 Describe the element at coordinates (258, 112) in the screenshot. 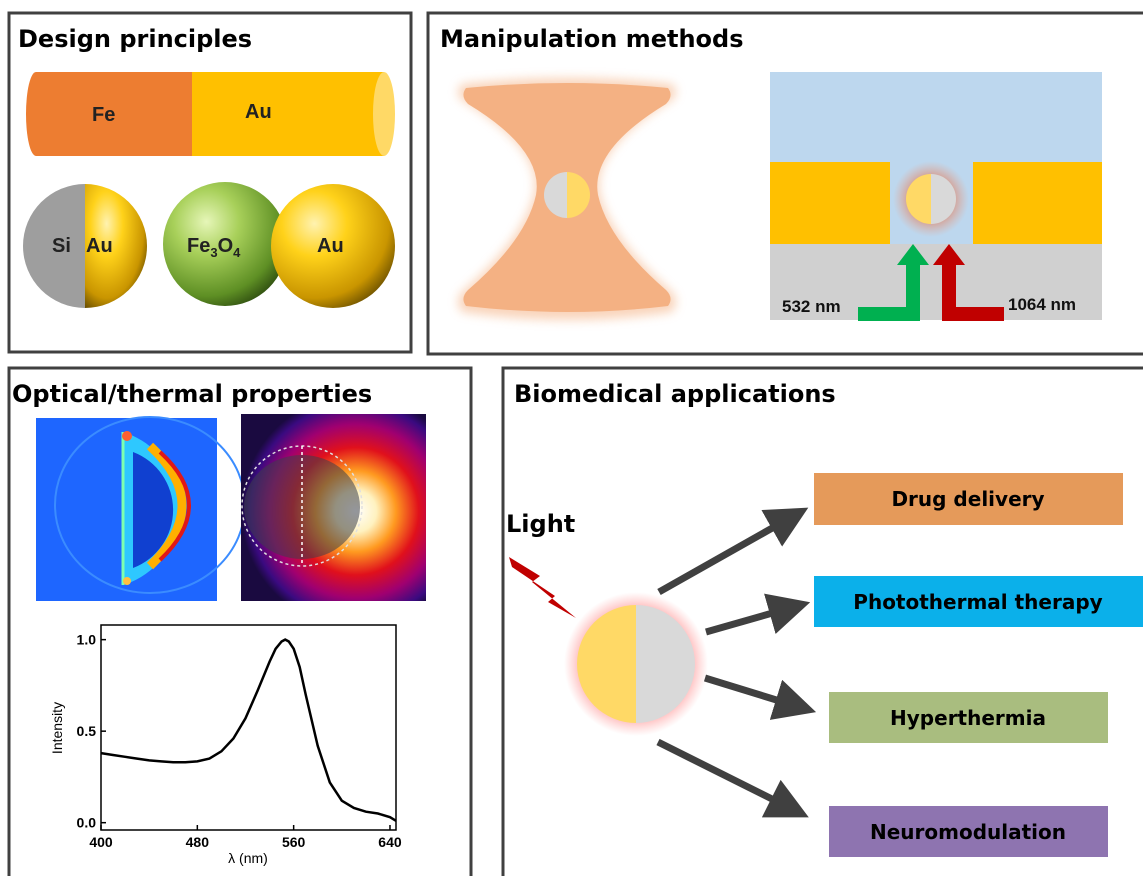

I see `au-rod-label: Au` at that location.